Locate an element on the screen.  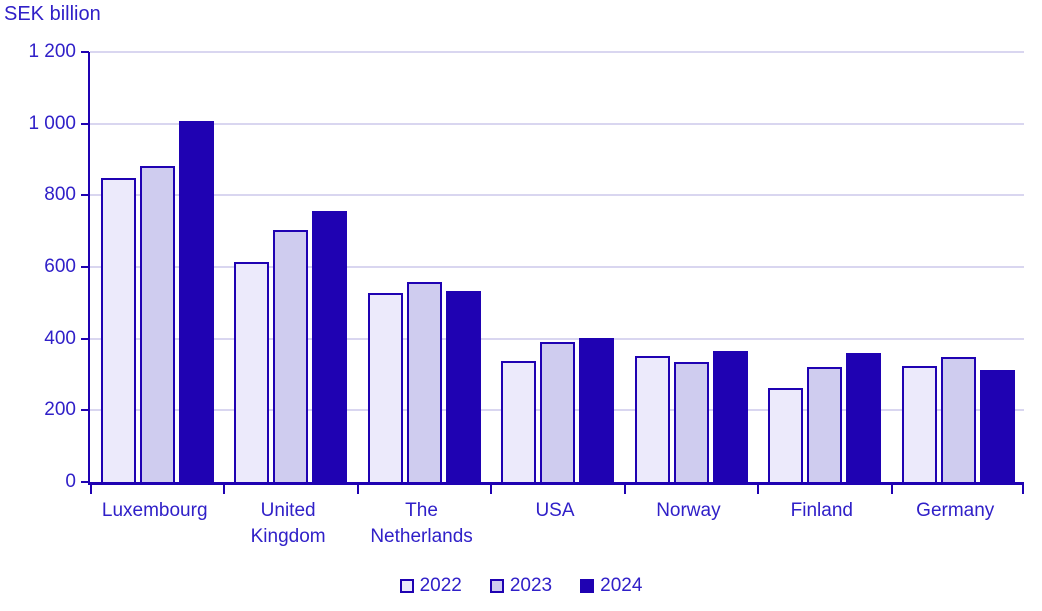
legend-label: 2023 is located at coordinates (531, 585).